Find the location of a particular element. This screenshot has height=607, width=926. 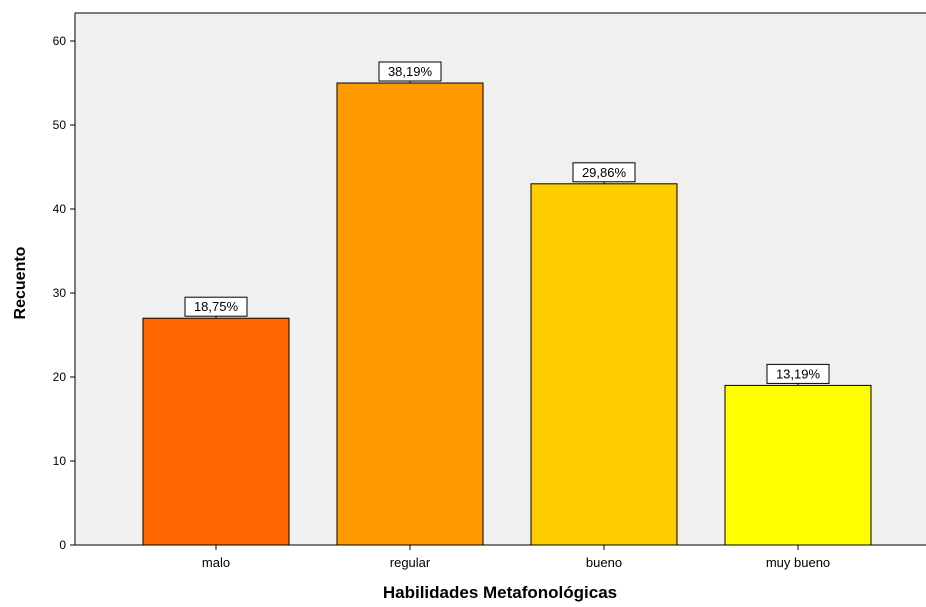

x-axis-title: Habilidades Metafonológicas is located at coordinates (500, 592).